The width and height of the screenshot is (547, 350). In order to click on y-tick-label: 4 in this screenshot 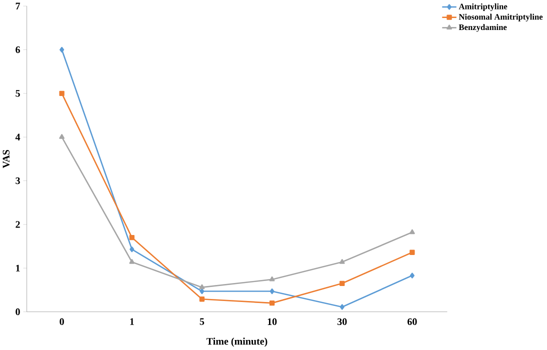, I will do `click(17, 137)`.